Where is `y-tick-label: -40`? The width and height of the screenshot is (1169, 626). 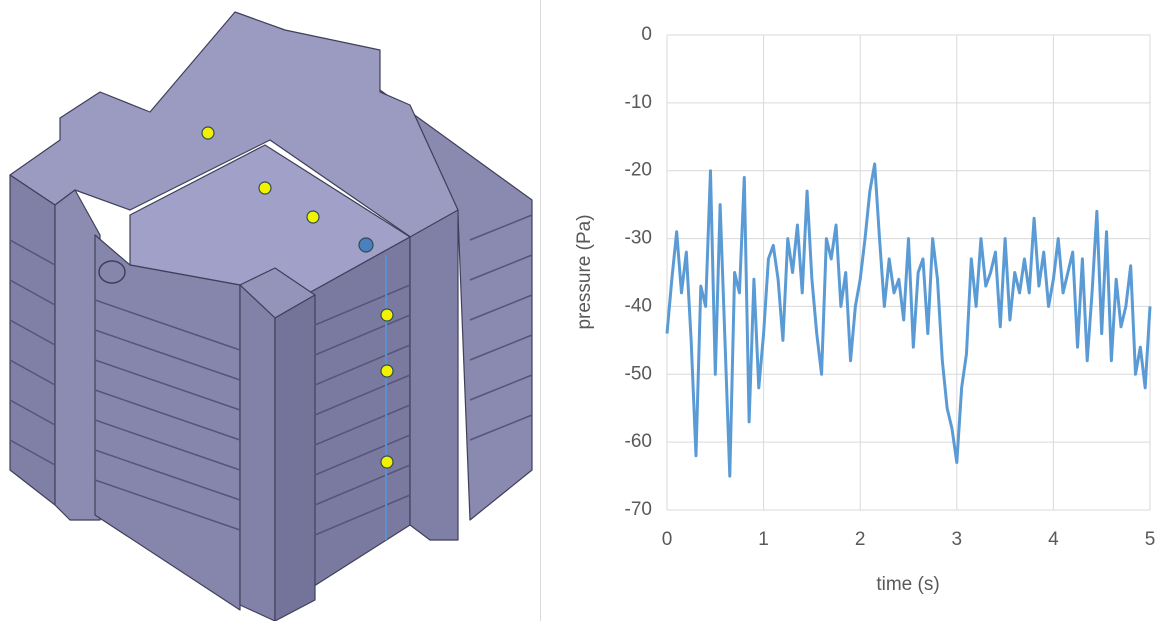
y-tick-label: -40 is located at coordinates (638, 305).